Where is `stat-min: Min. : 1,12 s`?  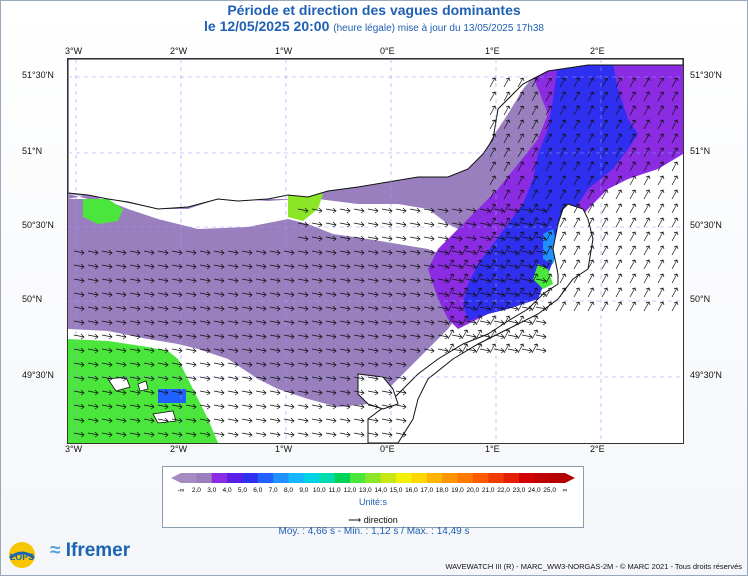
stat-min: Min. : 1,12 s is located at coordinates (371, 531).